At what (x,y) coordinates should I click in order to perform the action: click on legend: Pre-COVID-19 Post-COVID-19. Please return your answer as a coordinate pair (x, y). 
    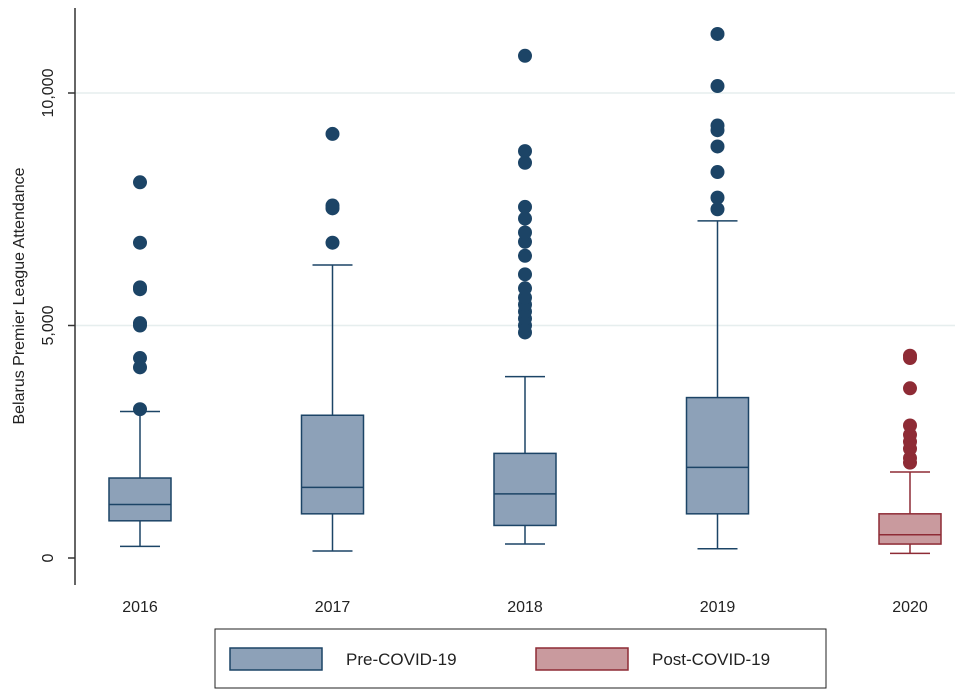
    Looking at the image, I should click on (520, 658).